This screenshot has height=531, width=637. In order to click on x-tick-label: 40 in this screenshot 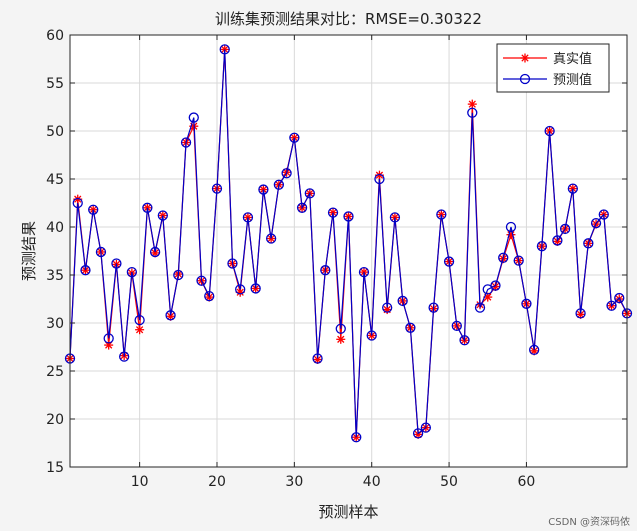, I will do `click(372, 482)`.